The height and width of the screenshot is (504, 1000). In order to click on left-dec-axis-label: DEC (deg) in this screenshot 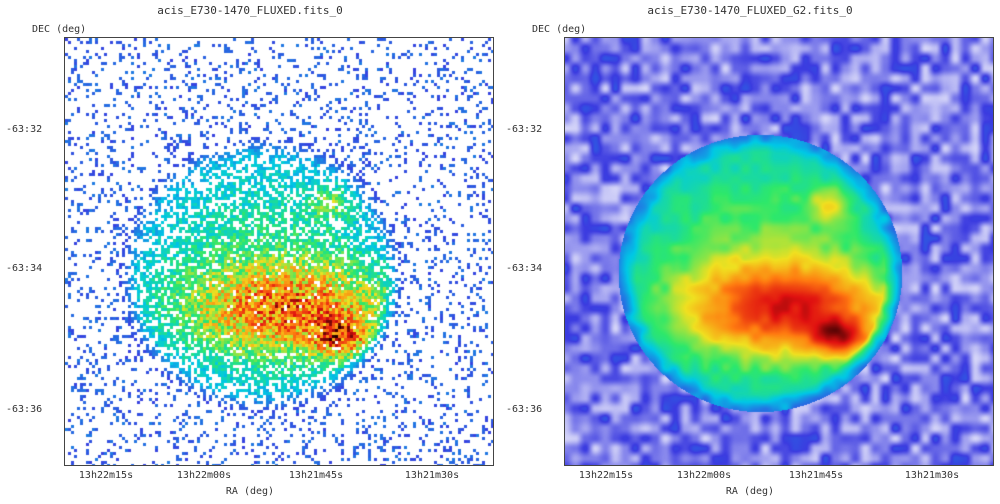, I will do `click(59, 29)`.